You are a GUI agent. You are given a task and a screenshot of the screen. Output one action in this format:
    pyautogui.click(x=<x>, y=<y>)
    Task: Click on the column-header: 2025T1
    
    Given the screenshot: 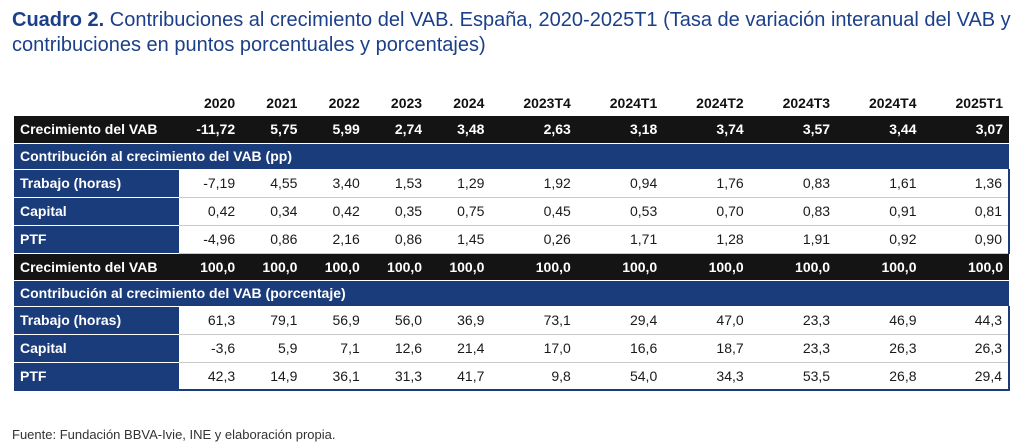 What is the action you would take?
    pyautogui.click(x=979, y=103)
    